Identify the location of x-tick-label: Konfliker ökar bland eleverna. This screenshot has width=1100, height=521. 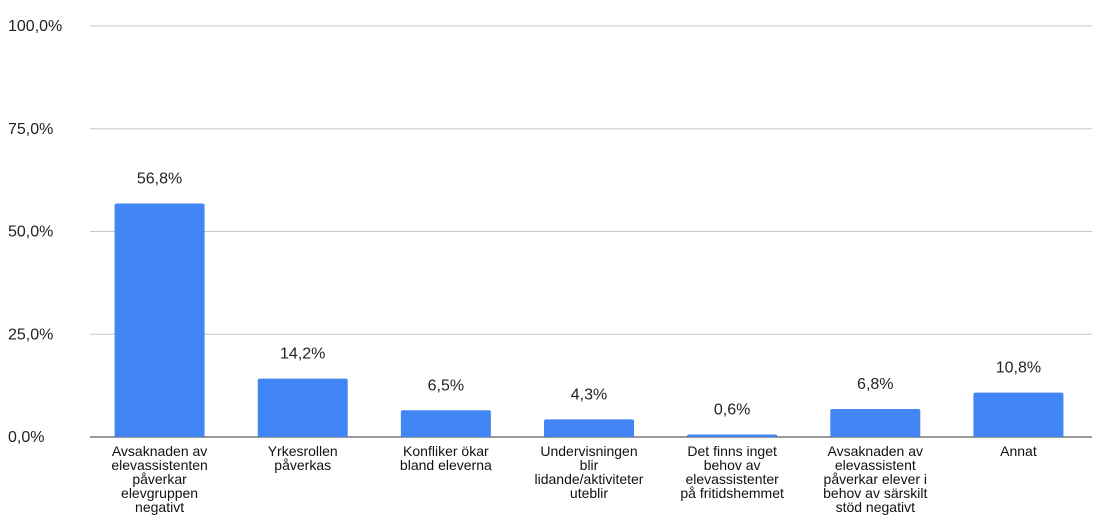
(446, 458).